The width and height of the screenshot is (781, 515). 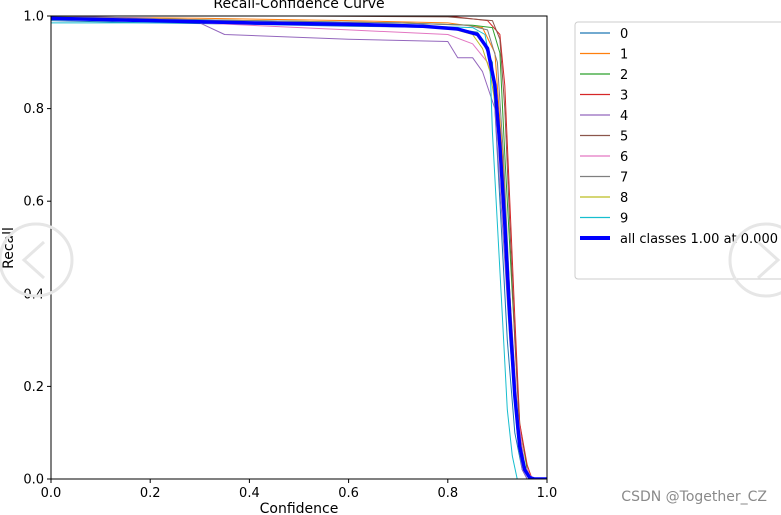 What do you see at coordinates (299, 508) in the screenshot?
I see `x-axis-label: Confidence` at bounding box center [299, 508].